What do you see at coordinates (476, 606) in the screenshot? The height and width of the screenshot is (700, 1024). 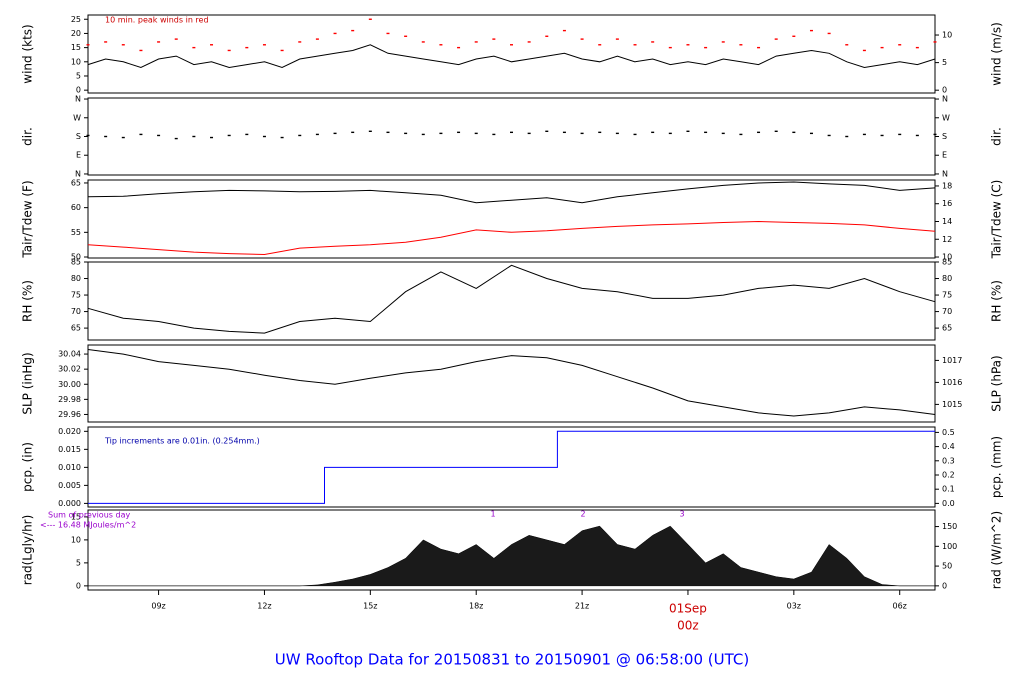 I see `x-tick-label: 18z` at bounding box center [476, 606].